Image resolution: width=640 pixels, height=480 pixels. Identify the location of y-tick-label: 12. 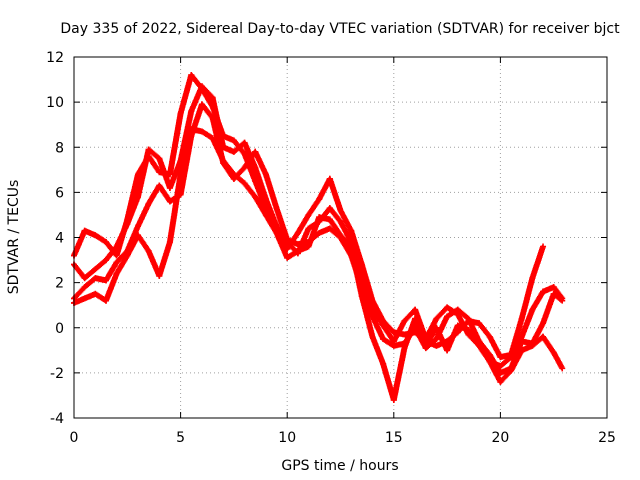
(55, 58).